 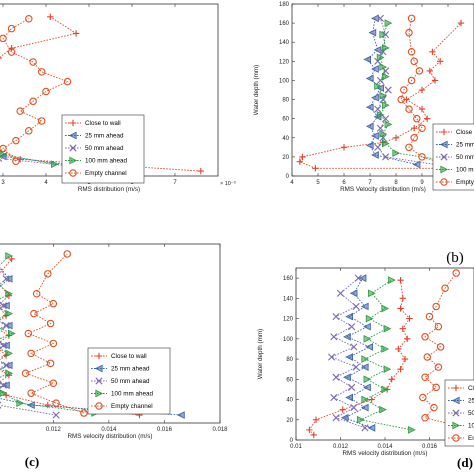 What do you see at coordinates (32, 461) in the screenshot?
I see `panel-label: (c)` at bounding box center [32, 461].